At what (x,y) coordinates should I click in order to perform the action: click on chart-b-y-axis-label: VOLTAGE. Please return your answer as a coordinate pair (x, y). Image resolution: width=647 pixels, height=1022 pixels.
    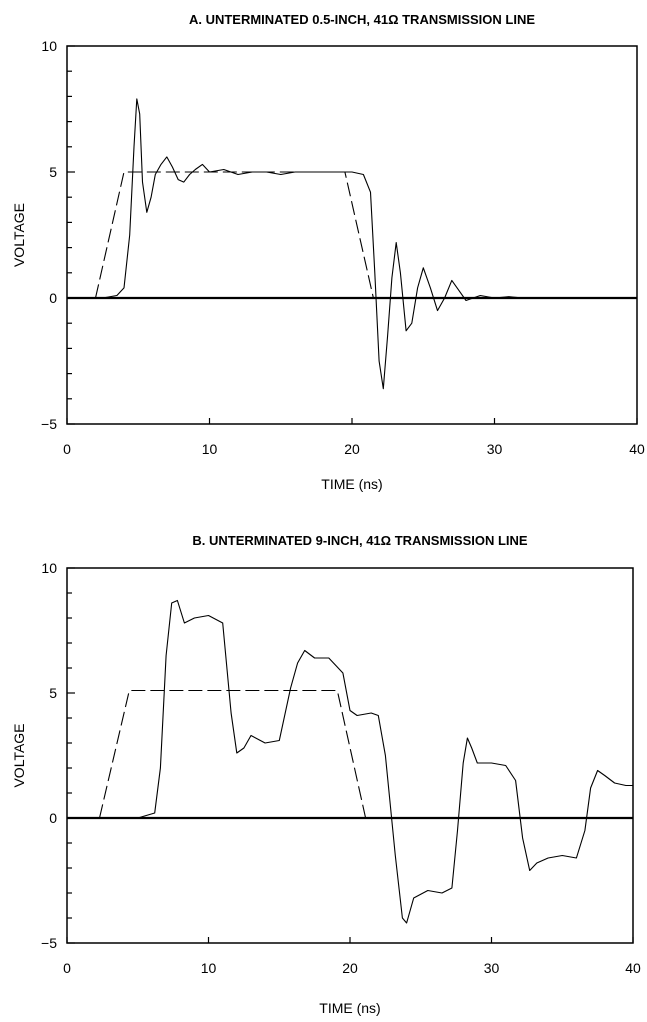
    Looking at the image, I should click on (19, 755).